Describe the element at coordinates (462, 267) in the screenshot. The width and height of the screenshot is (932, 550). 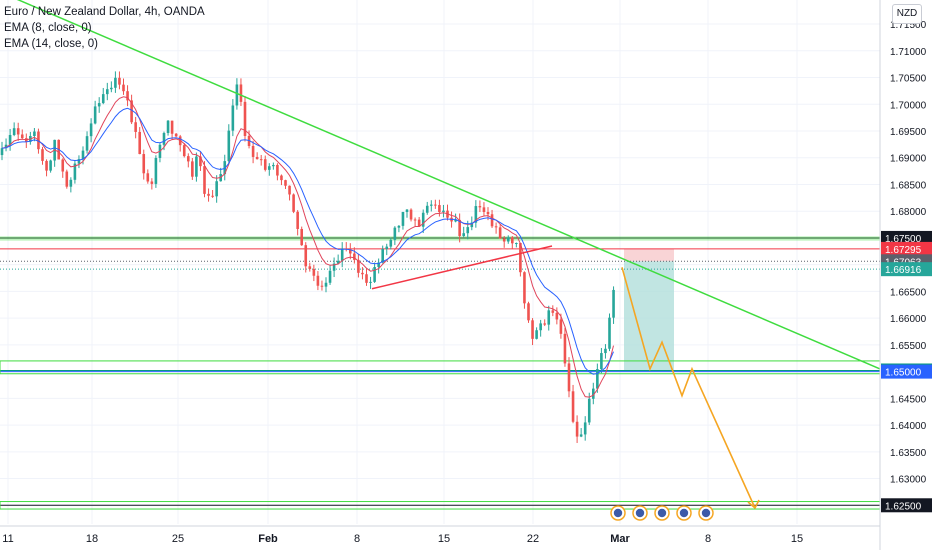
I see `ascending-trendline` at that location.